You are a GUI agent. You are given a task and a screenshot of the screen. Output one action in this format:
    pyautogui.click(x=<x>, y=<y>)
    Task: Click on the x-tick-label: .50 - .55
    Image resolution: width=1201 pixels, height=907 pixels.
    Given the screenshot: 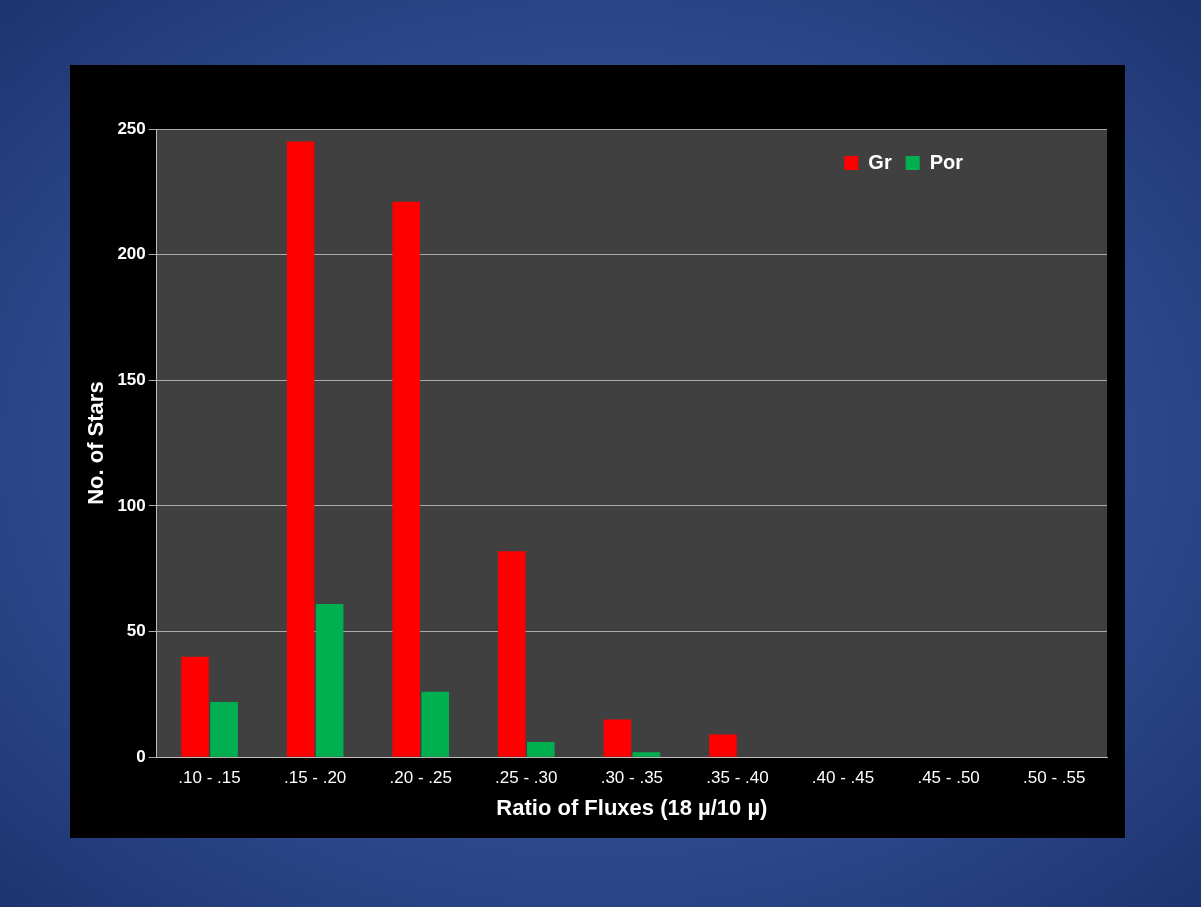 What is the action you would take?
    pyautogui.click(x=1054, y=778)
    